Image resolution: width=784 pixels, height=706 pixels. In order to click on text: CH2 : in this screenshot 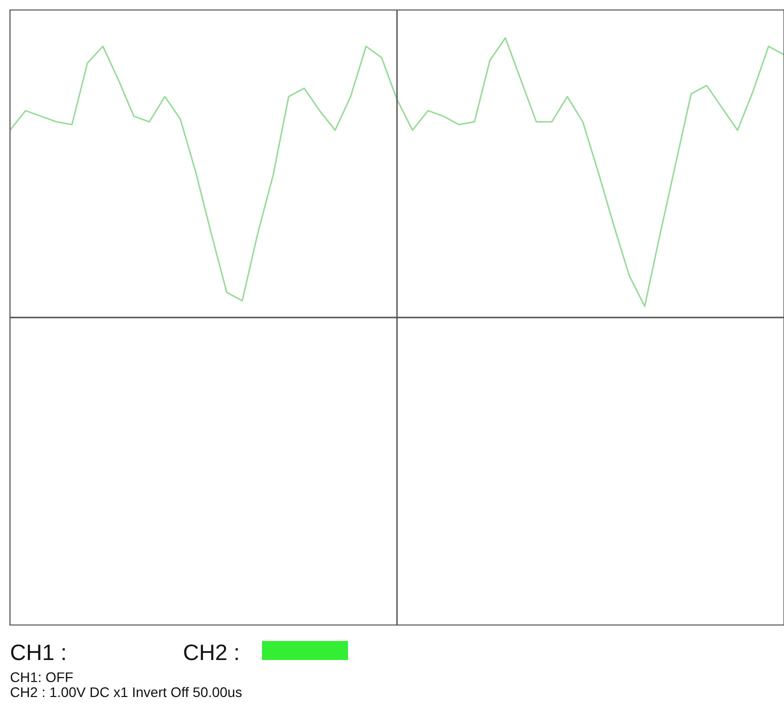, I will do `click(211, 652)`.